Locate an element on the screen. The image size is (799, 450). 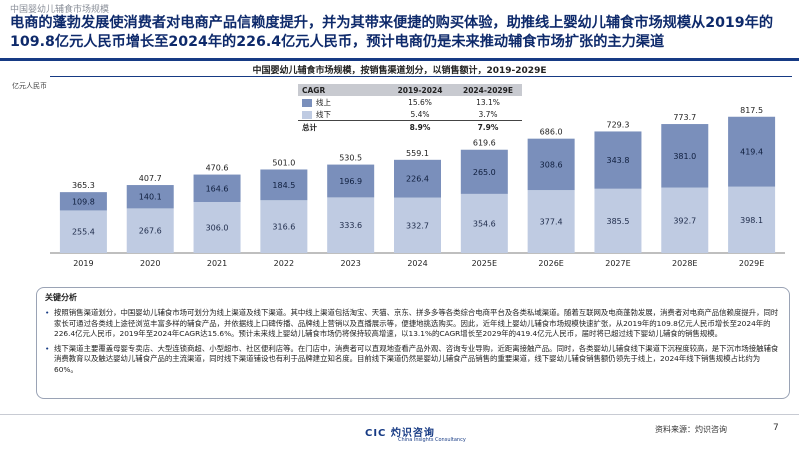
section-label: 中国婴幼儿辅食市场规模 is located at coordinates (60, 10).